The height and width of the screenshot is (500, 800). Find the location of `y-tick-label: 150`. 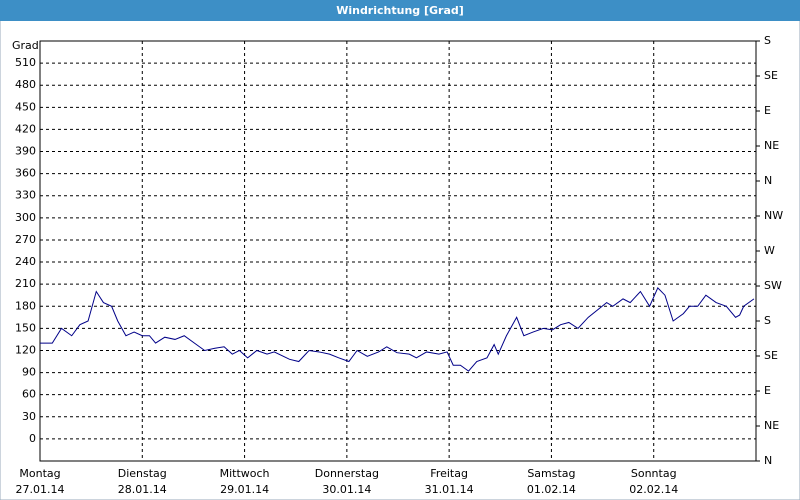

y-tick-label: 150 is located at coordinates (25, 327).